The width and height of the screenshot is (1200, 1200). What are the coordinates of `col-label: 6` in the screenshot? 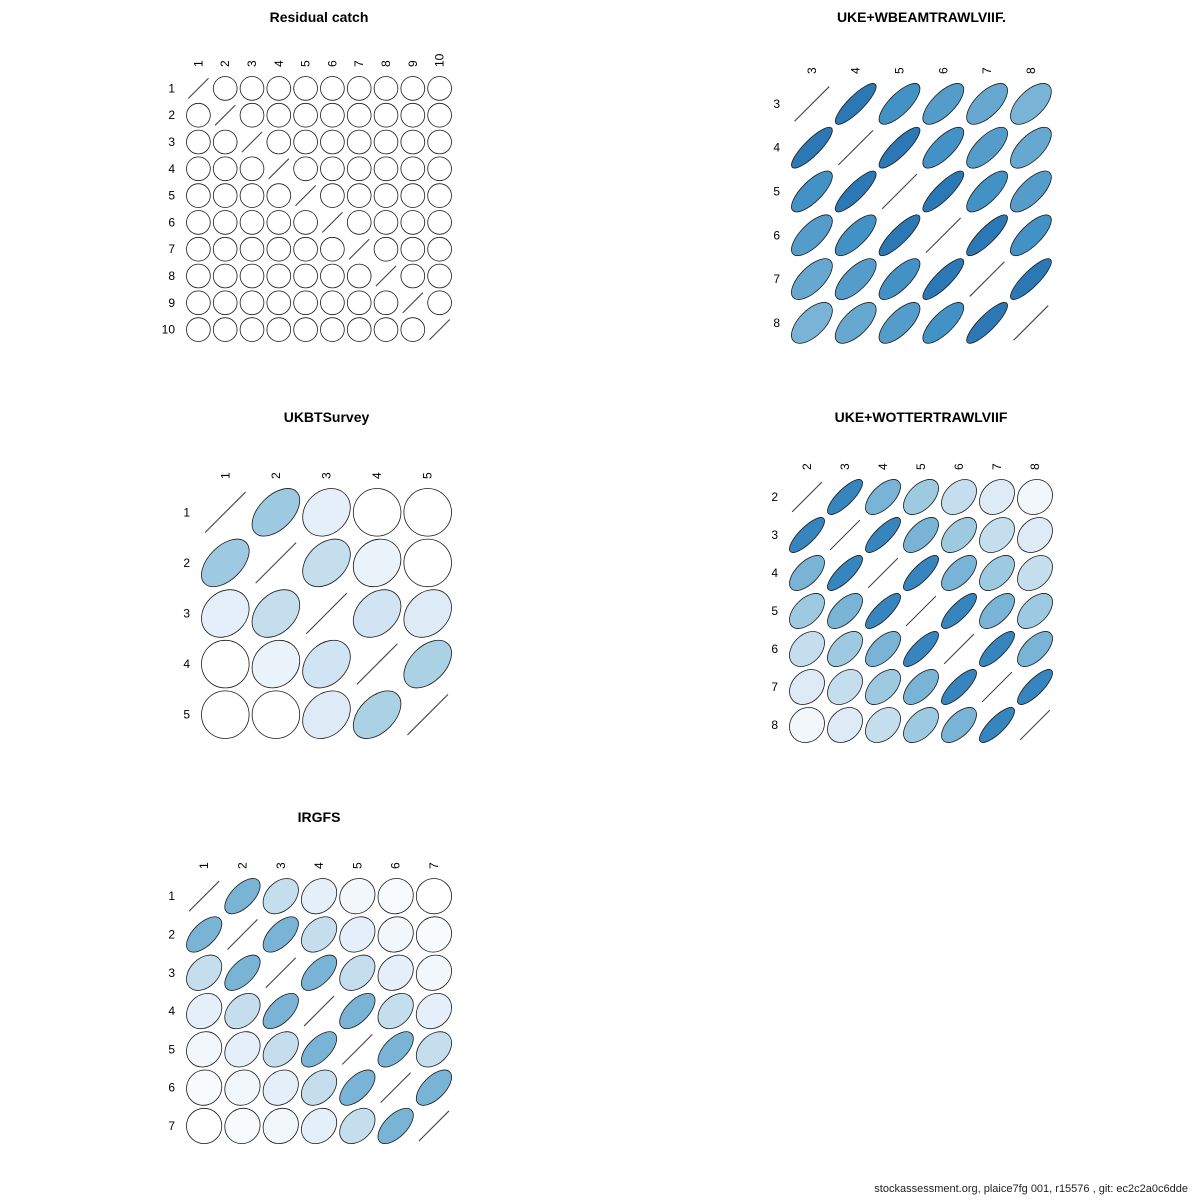 It's located at (396, 865).